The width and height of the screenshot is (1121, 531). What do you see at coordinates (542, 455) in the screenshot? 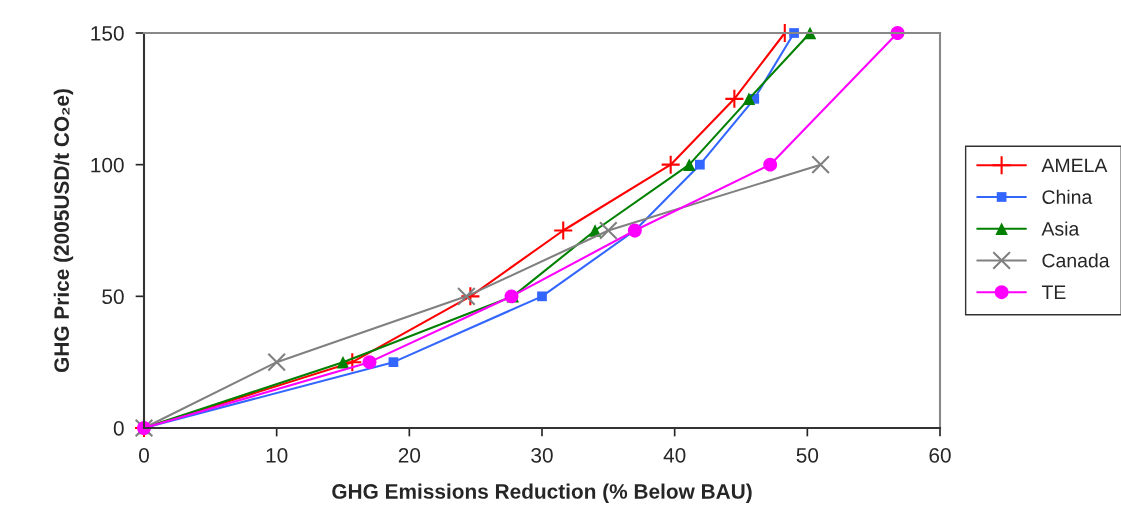
I see `x-tick-label: 30` at bounding box center [542, 455].